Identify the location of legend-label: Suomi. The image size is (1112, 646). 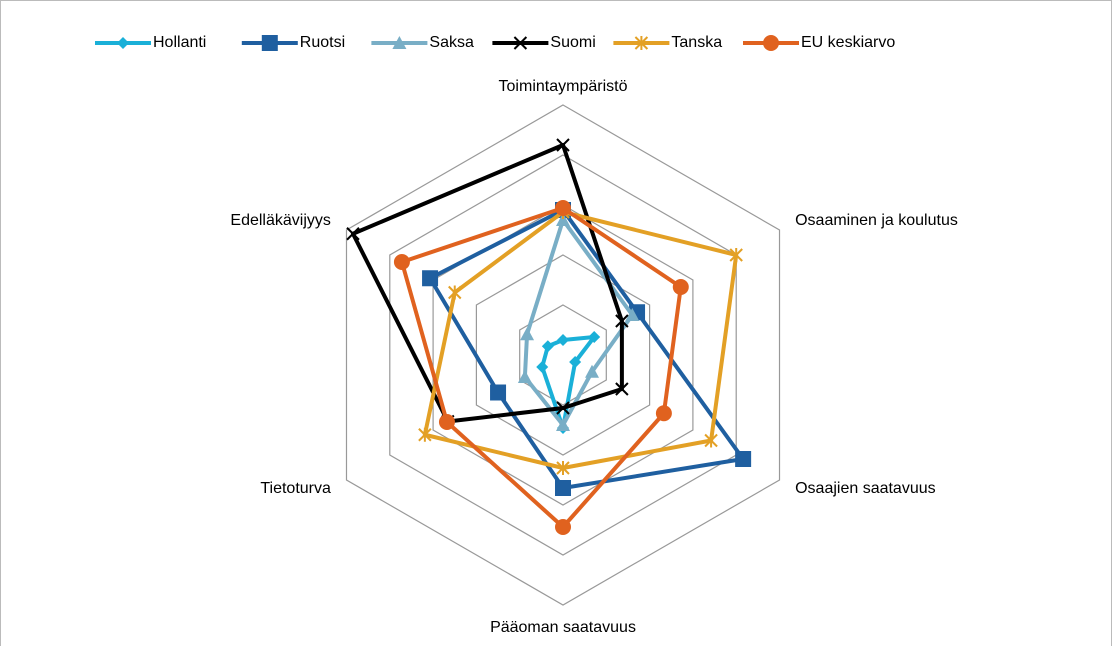
(572, 42).